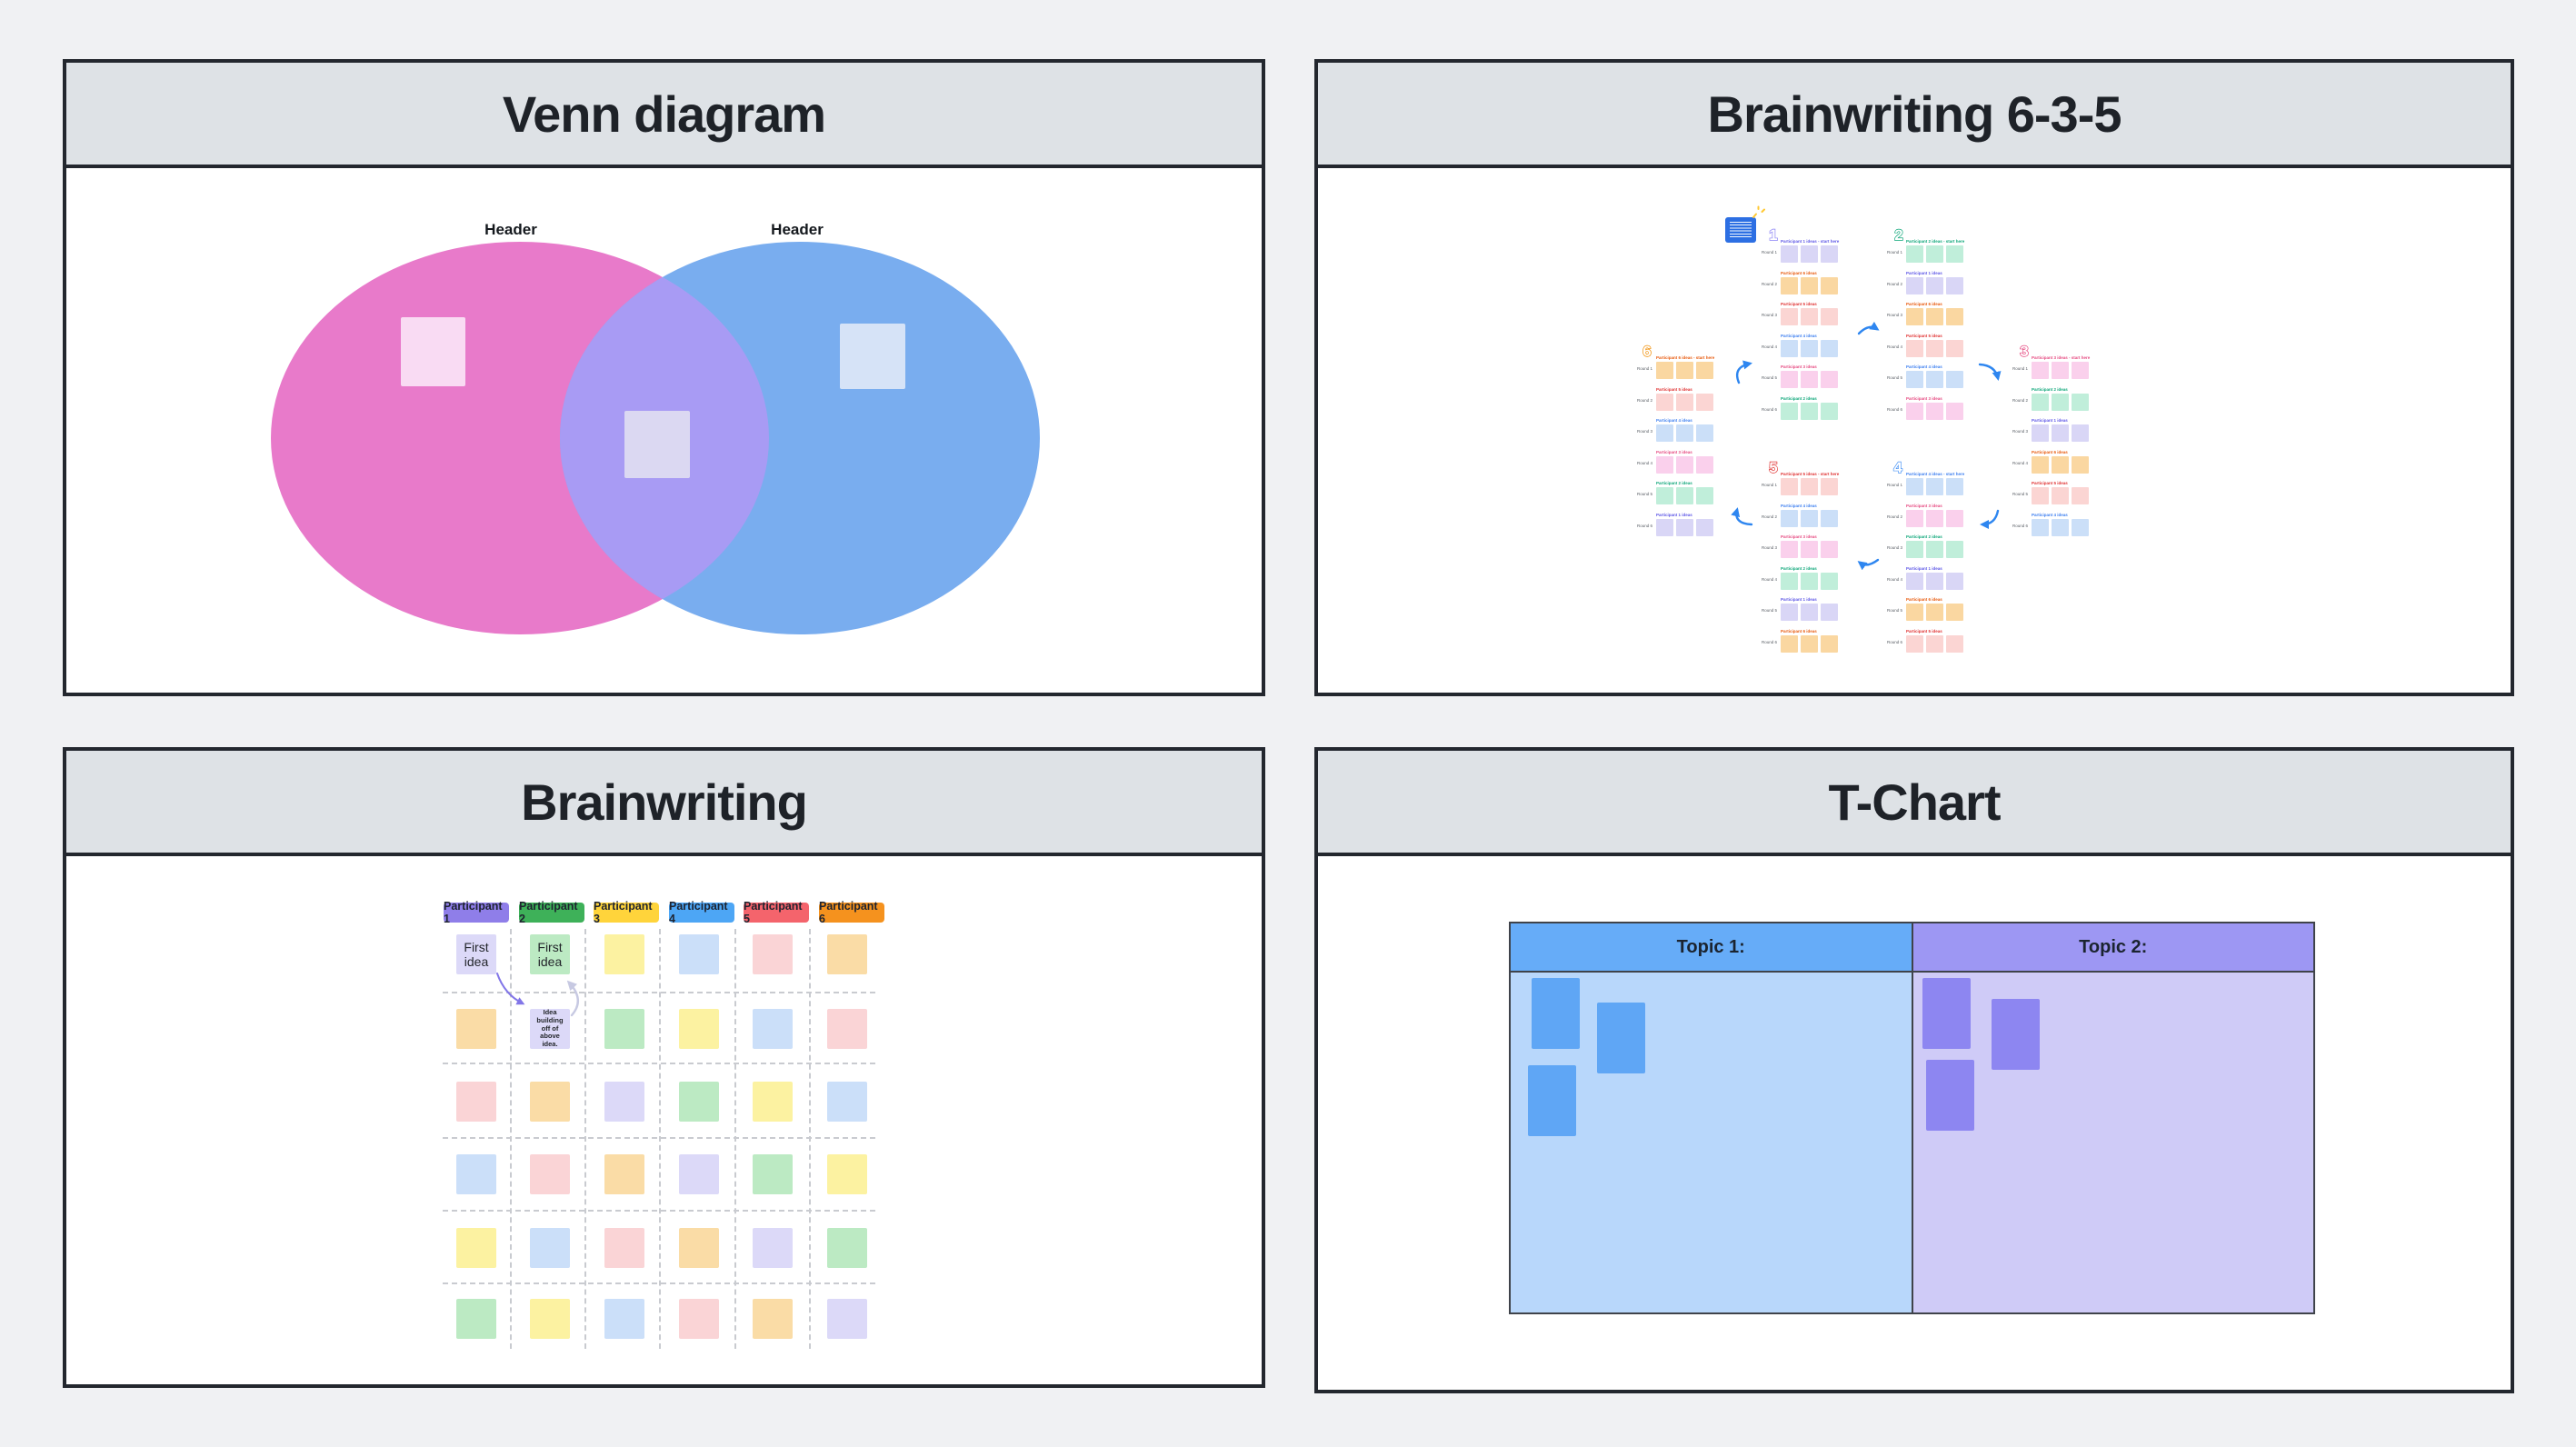 The image size is (2576, 1447). Describe the element at coordinates (847, 1029) in the screenshot. I see `sticky-r2-c6` at that location.